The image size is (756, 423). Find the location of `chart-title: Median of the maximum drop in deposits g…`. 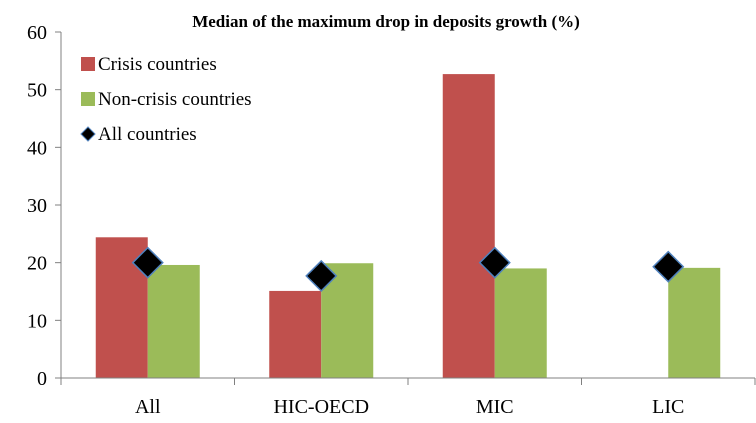

chart-title: Median of the maximum drop in deposits g… is located at coordinates (386, 21).